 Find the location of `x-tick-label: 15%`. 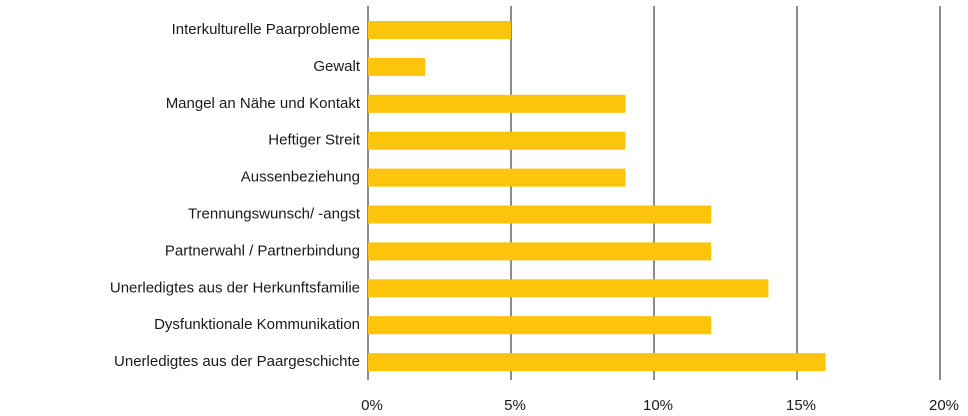

x-tick-label: 15% is located at coordinates (801, 405).